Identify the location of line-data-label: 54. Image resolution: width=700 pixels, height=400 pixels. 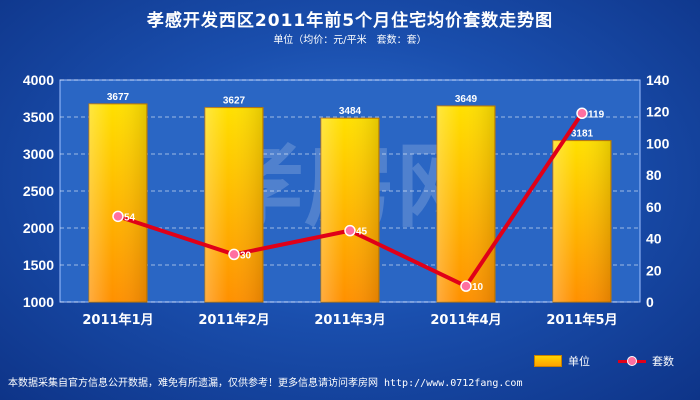
(130, 217).